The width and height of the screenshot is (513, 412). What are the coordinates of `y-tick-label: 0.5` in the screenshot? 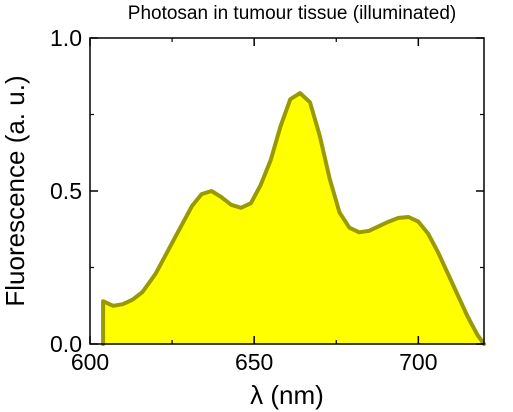 It's located at (66, 191).